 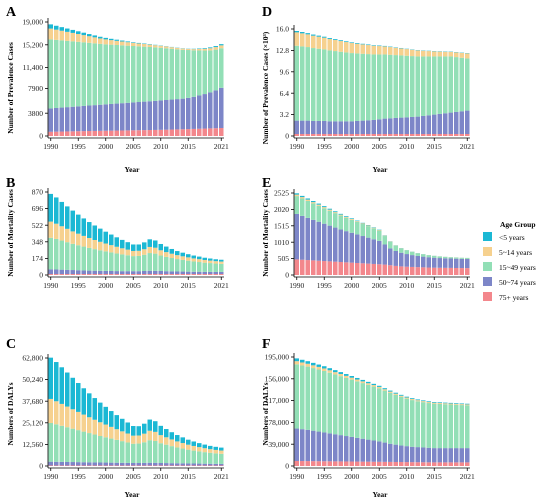 What do you see at coordinates (32, 44) in the screenshot?
I see `y-tick-label: 15,200` at bounding box center [32, 44].